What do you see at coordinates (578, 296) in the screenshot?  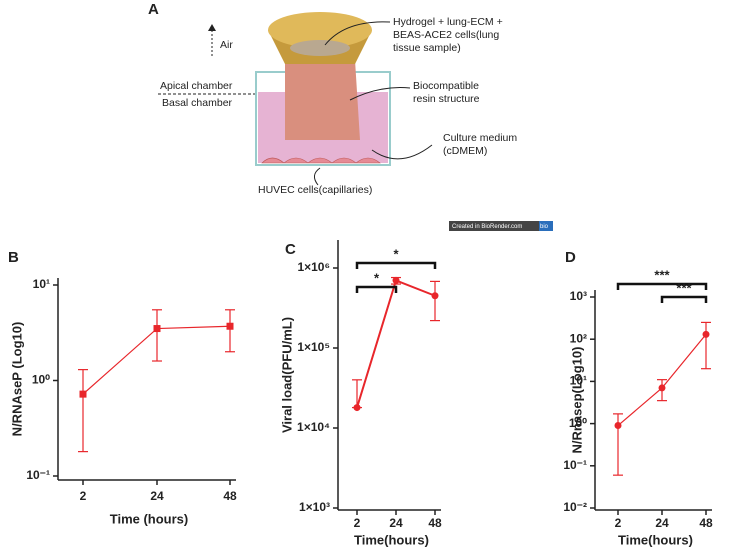 I see `y-tick-label: 10³` at bounding box center [578, 296].